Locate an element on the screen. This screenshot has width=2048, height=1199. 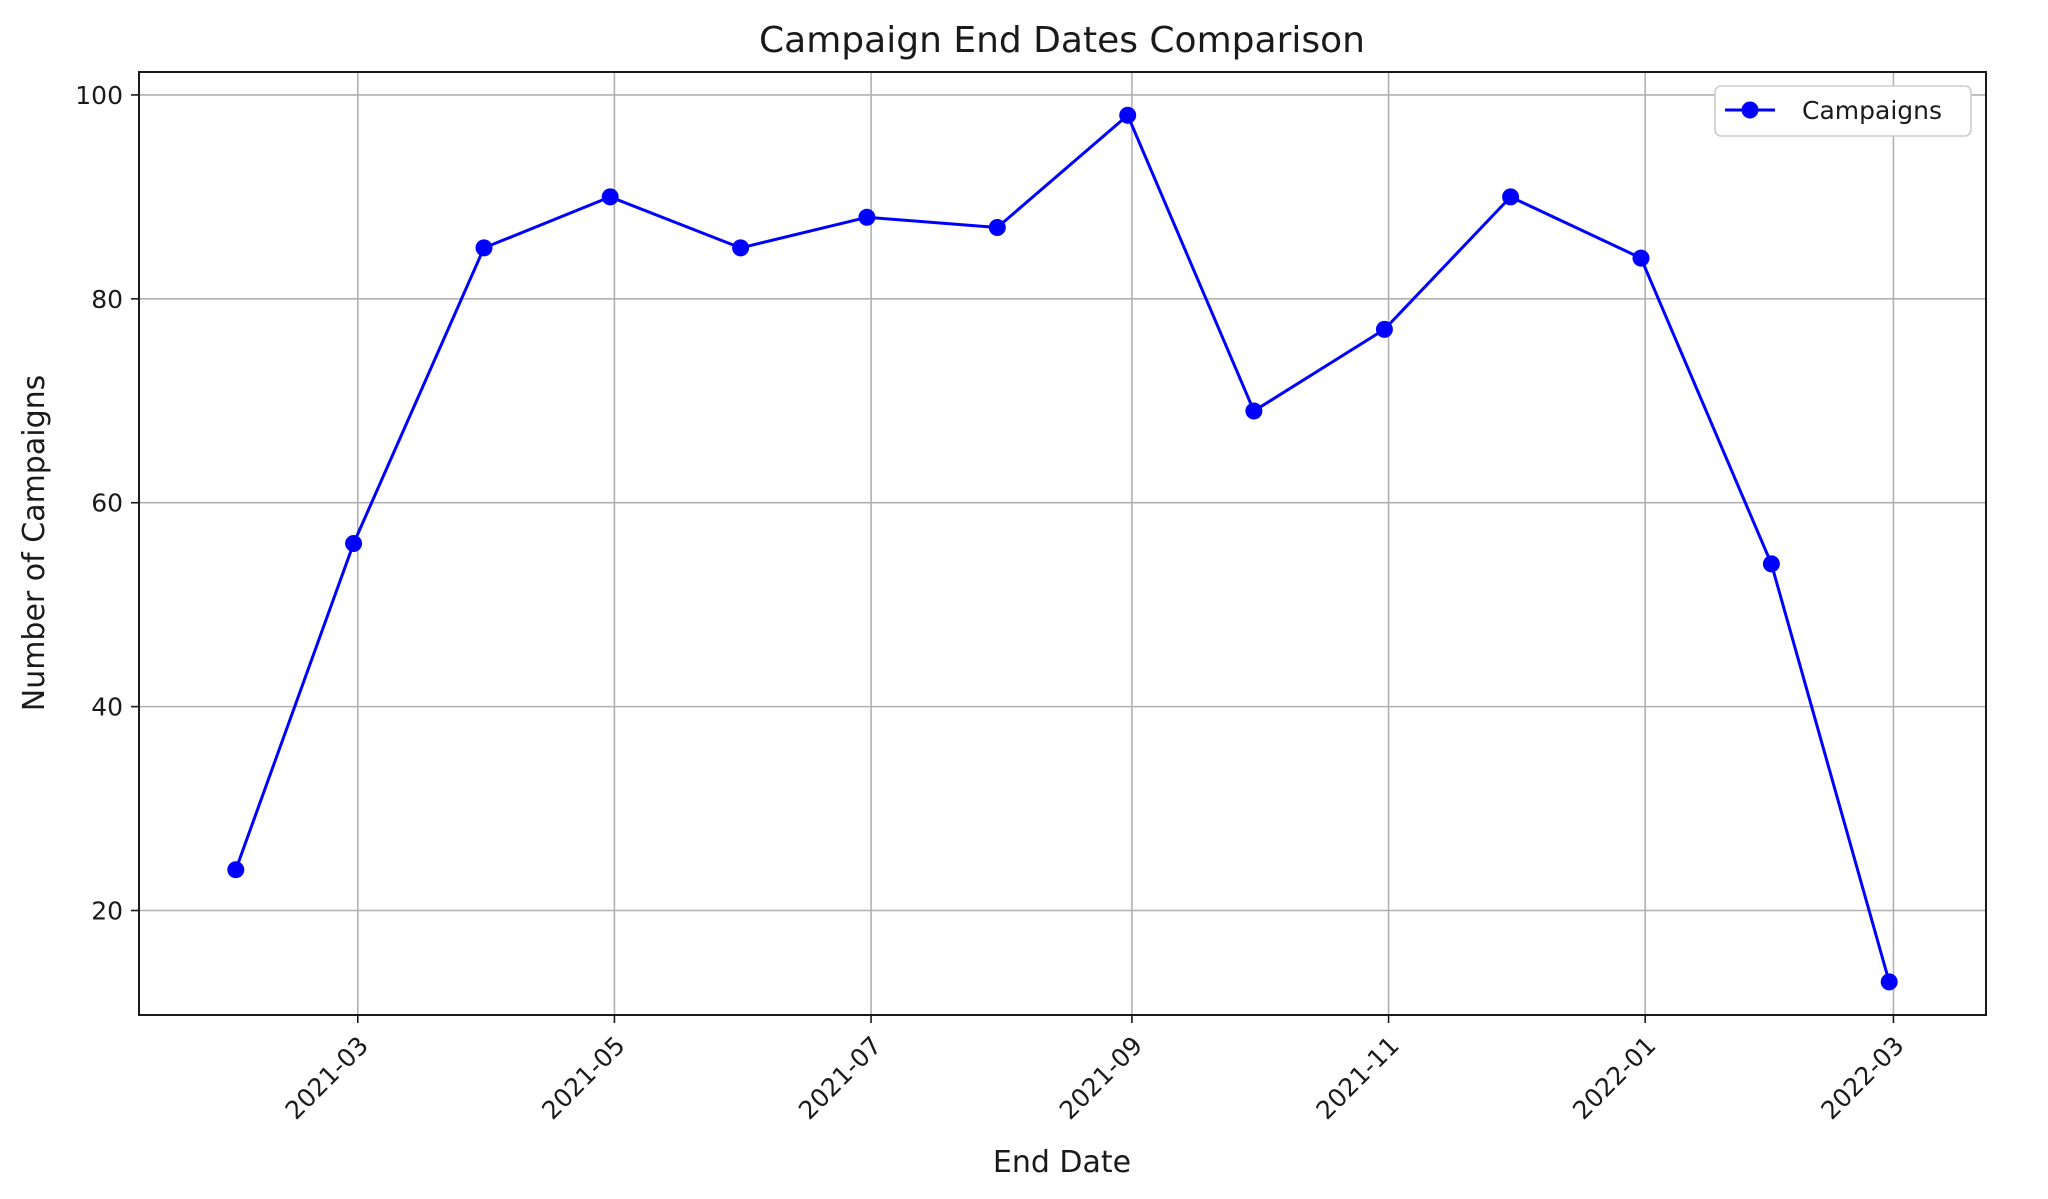
legend-label: Campaigns is located at coordinates (1872, 110).